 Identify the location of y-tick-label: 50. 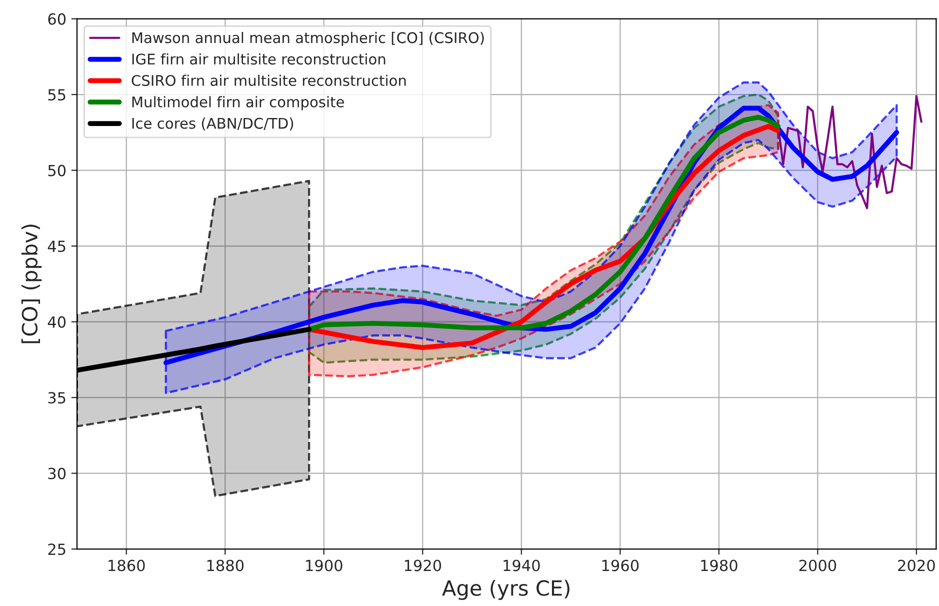
(57, 170).